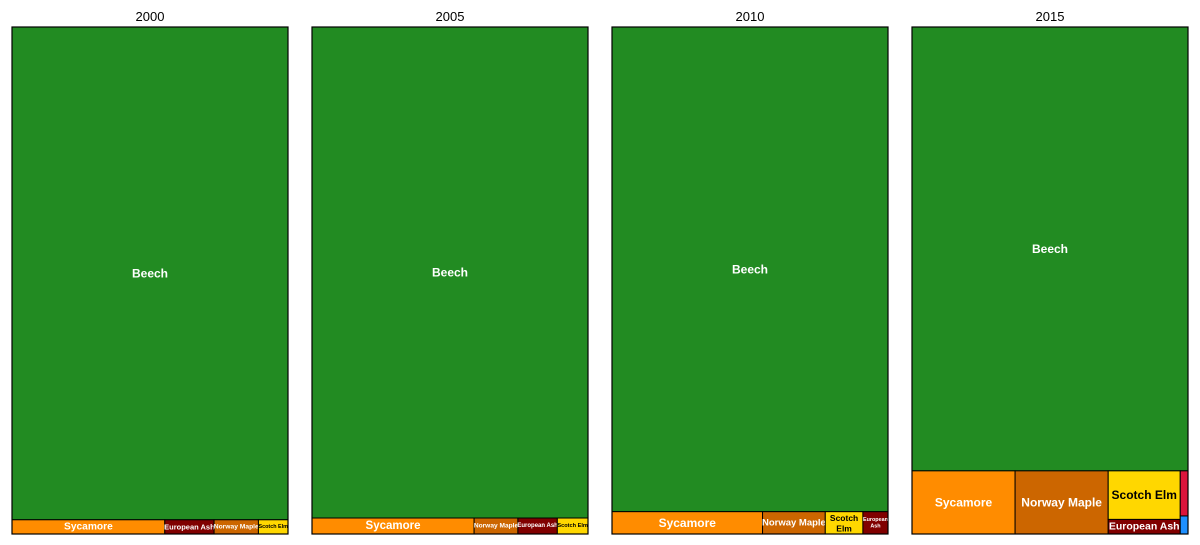 The width and height of the screenshot is (1200, 545). I want to click on tile-2010-beech-label: Beech, so click(750, 269).